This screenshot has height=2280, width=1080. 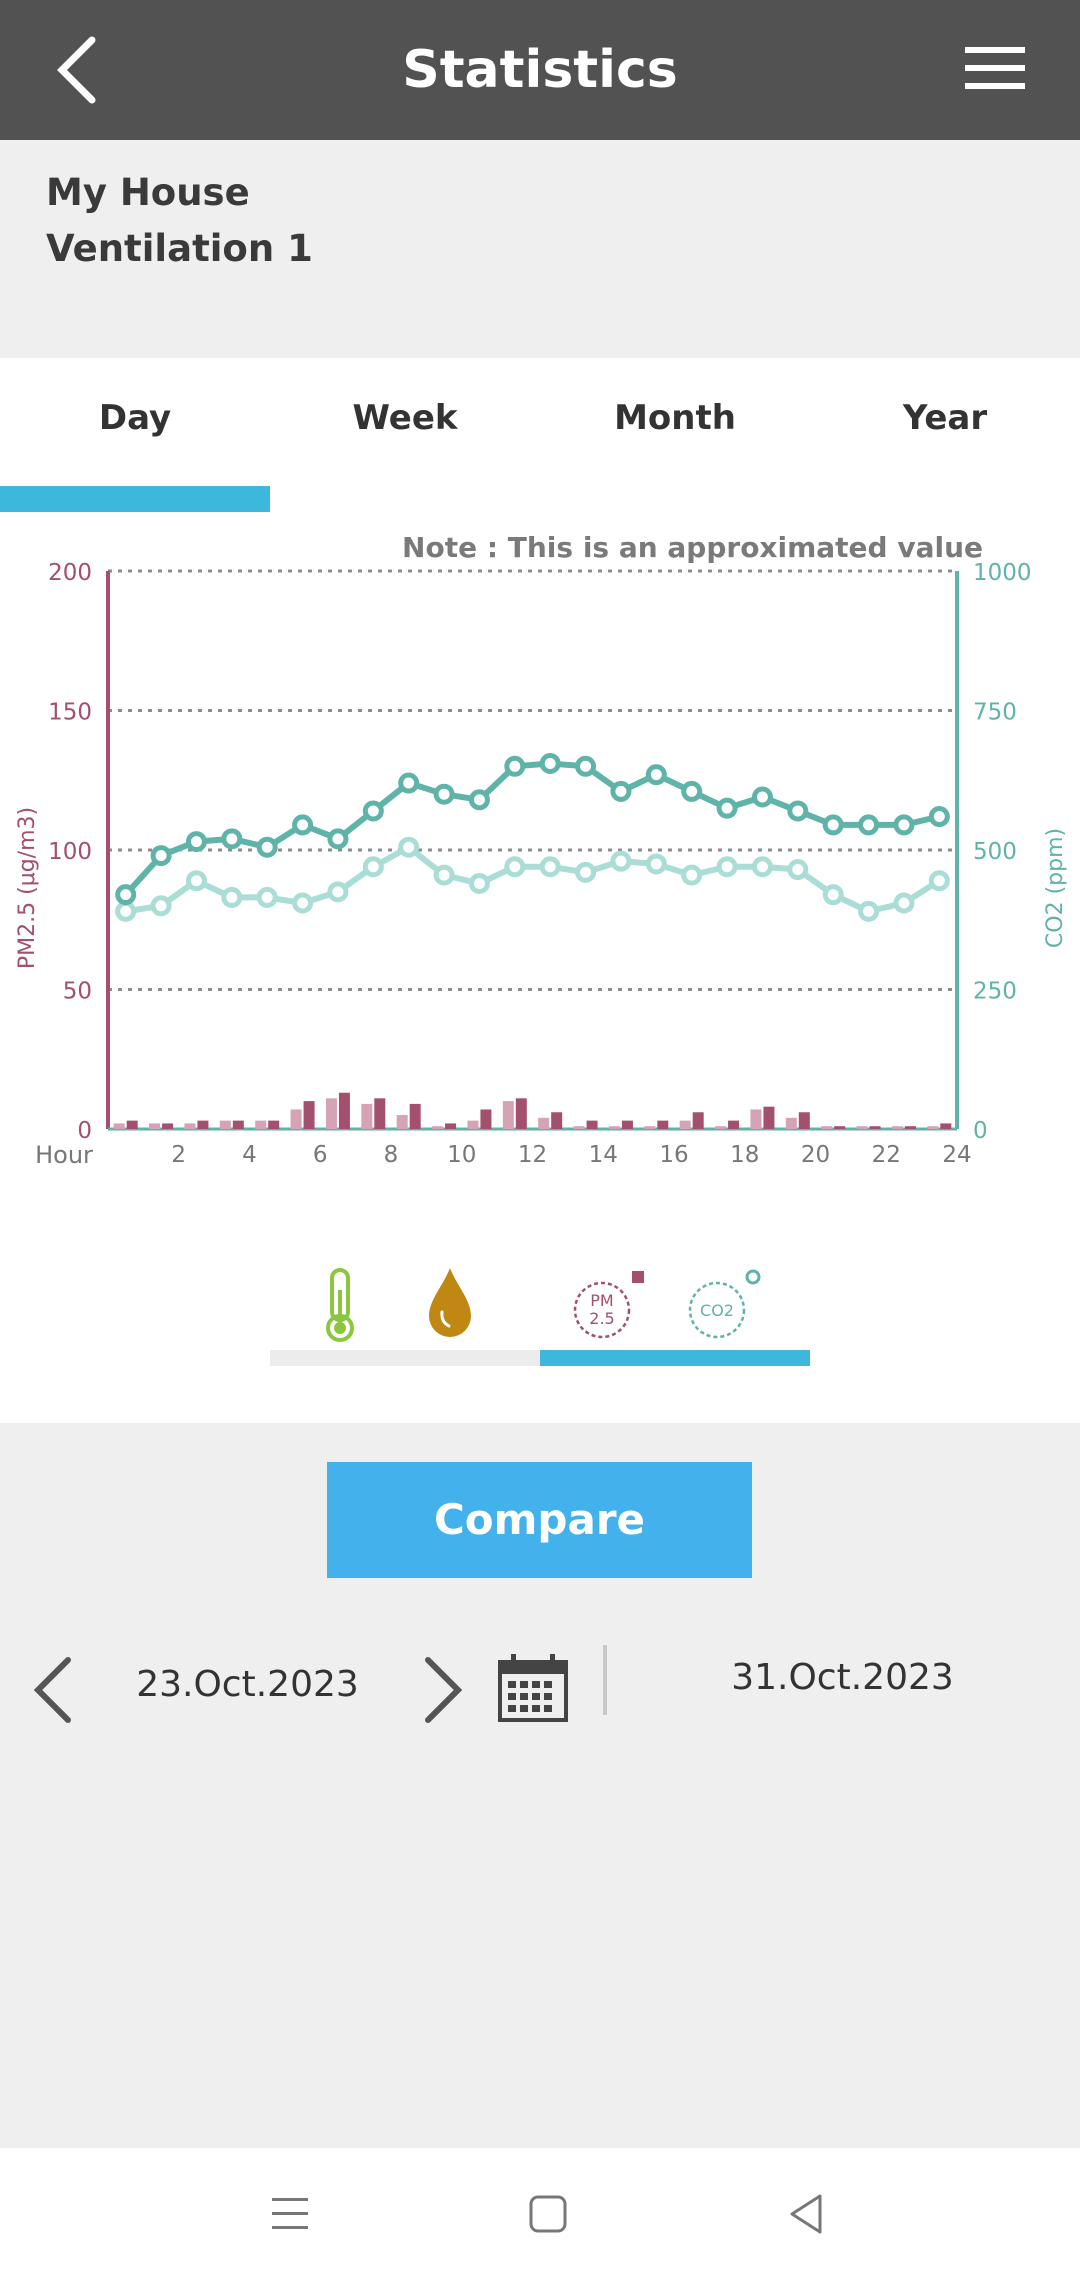 What do you see at coordinates (1000, 70) in the screenshot?
I see `menu-button` at bounding box center [1000, 70].